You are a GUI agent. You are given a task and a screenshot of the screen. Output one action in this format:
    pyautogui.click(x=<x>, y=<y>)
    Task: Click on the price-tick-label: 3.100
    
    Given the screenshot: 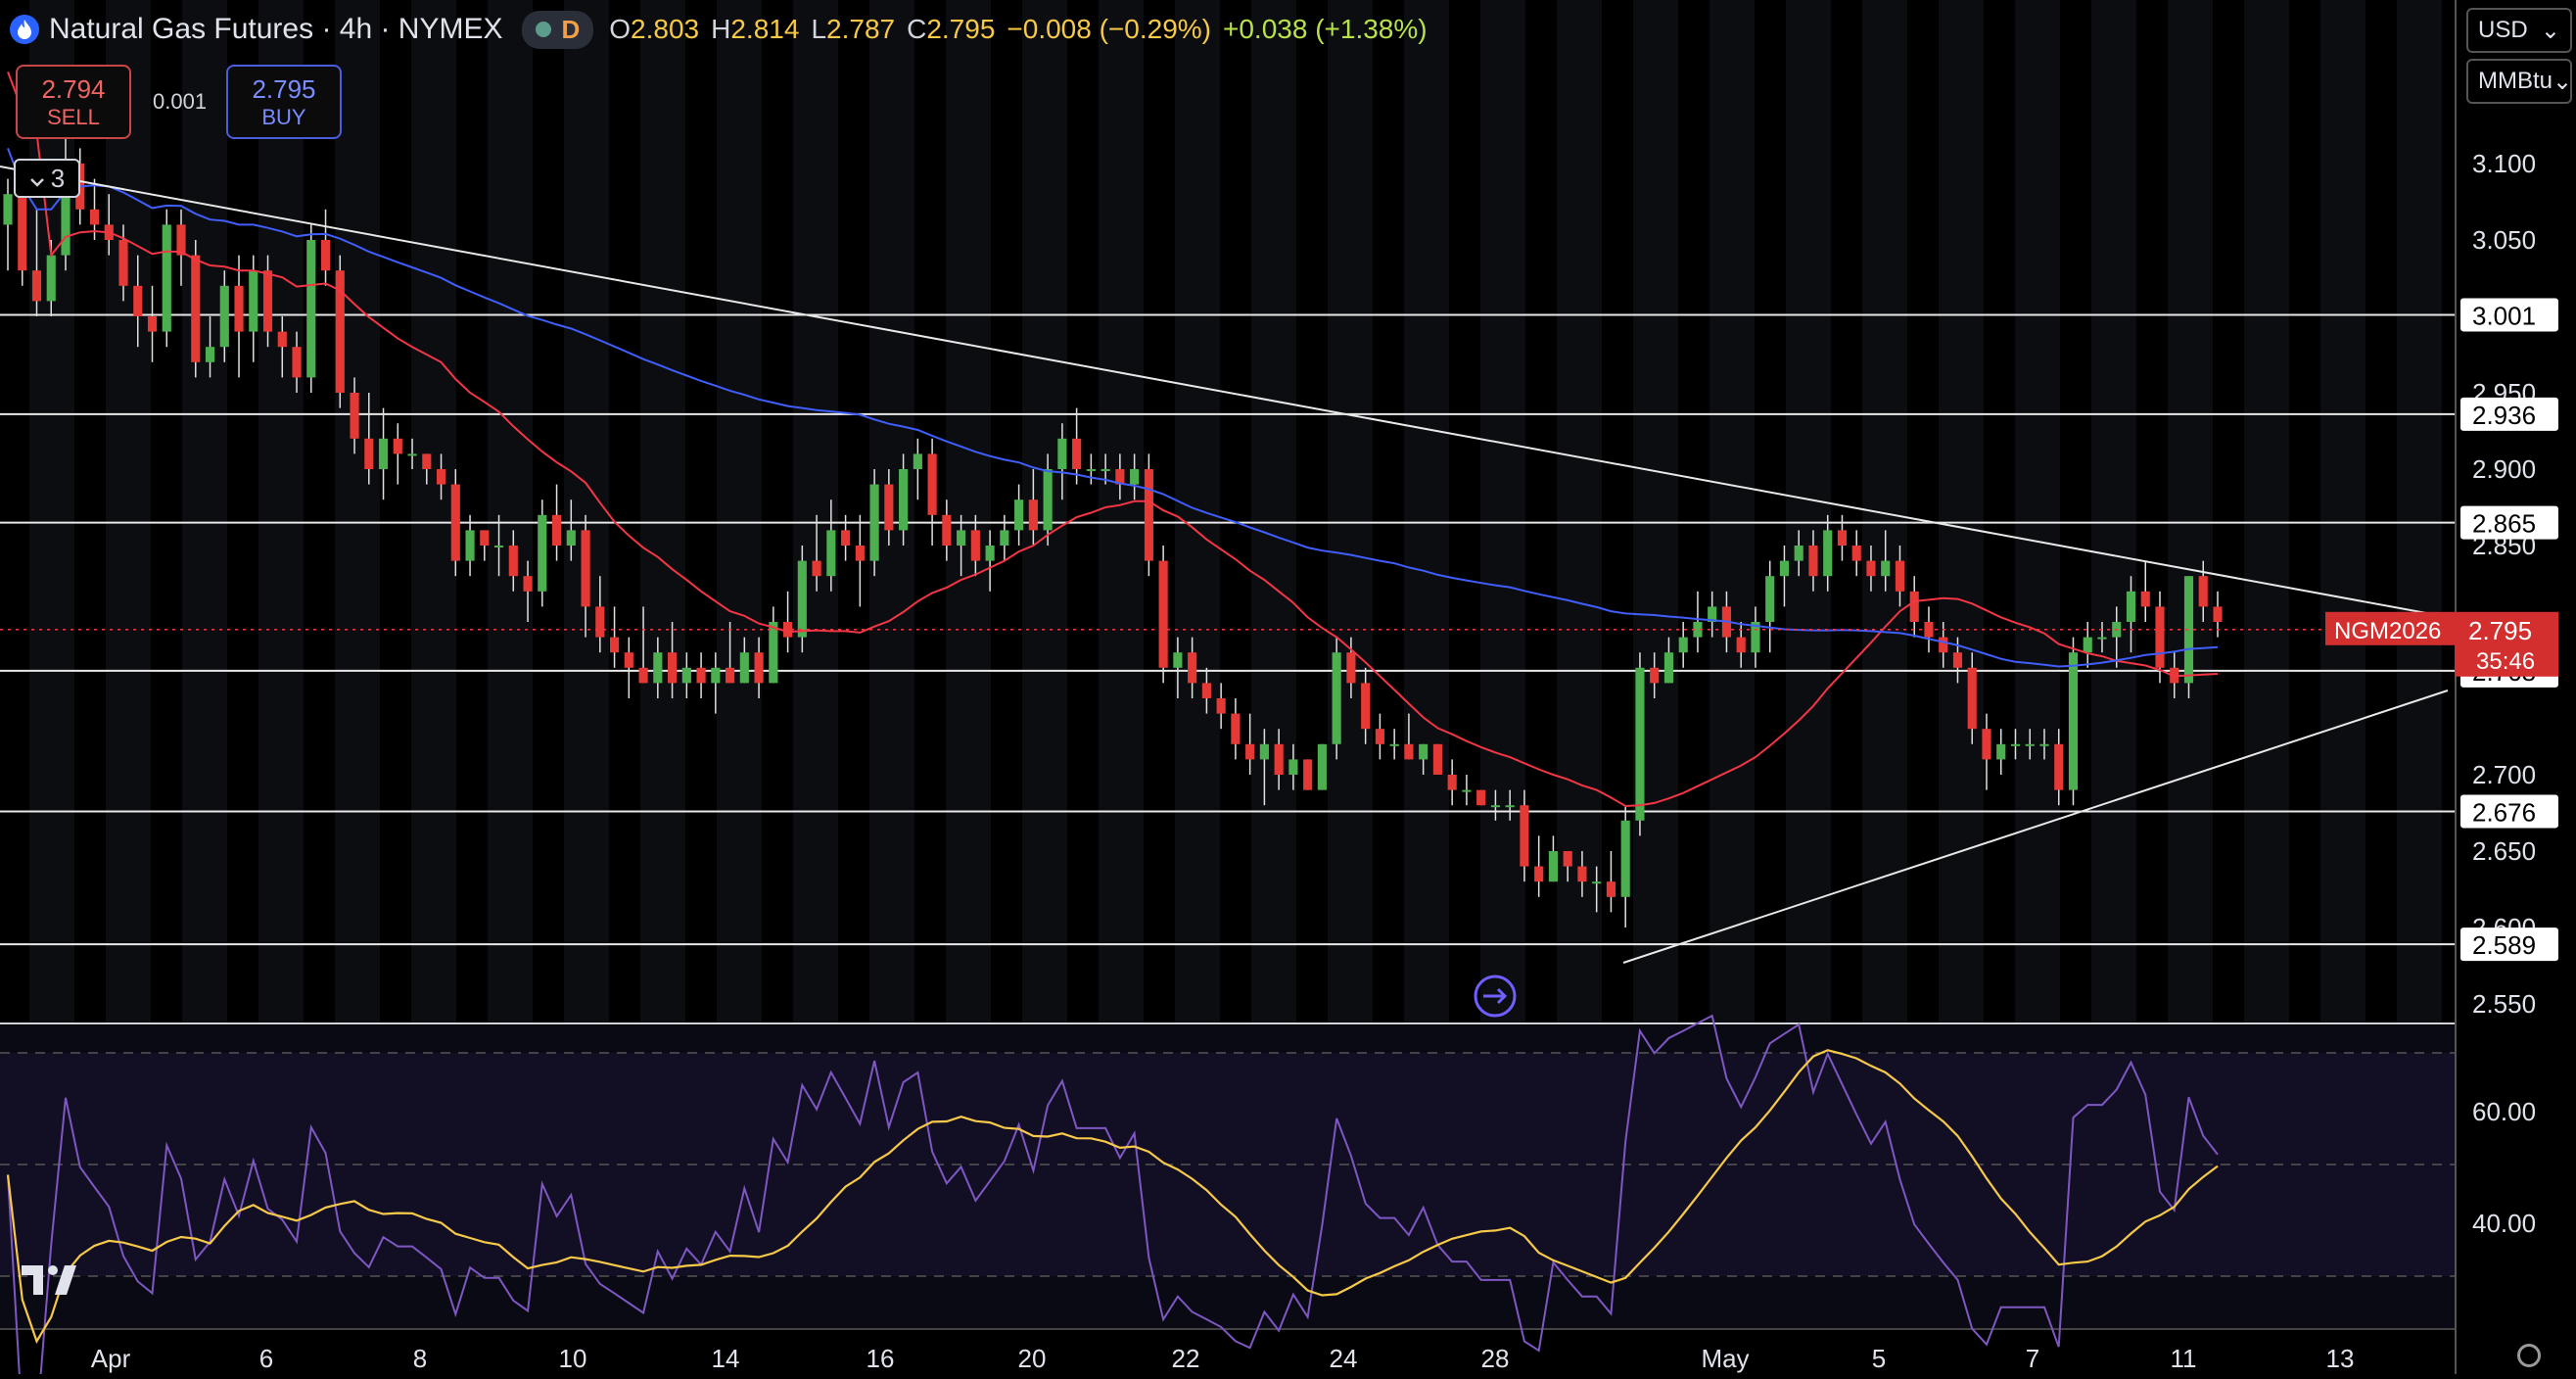 What is the action you would take?
    pyautogui.click(x=2504, y=163)
    